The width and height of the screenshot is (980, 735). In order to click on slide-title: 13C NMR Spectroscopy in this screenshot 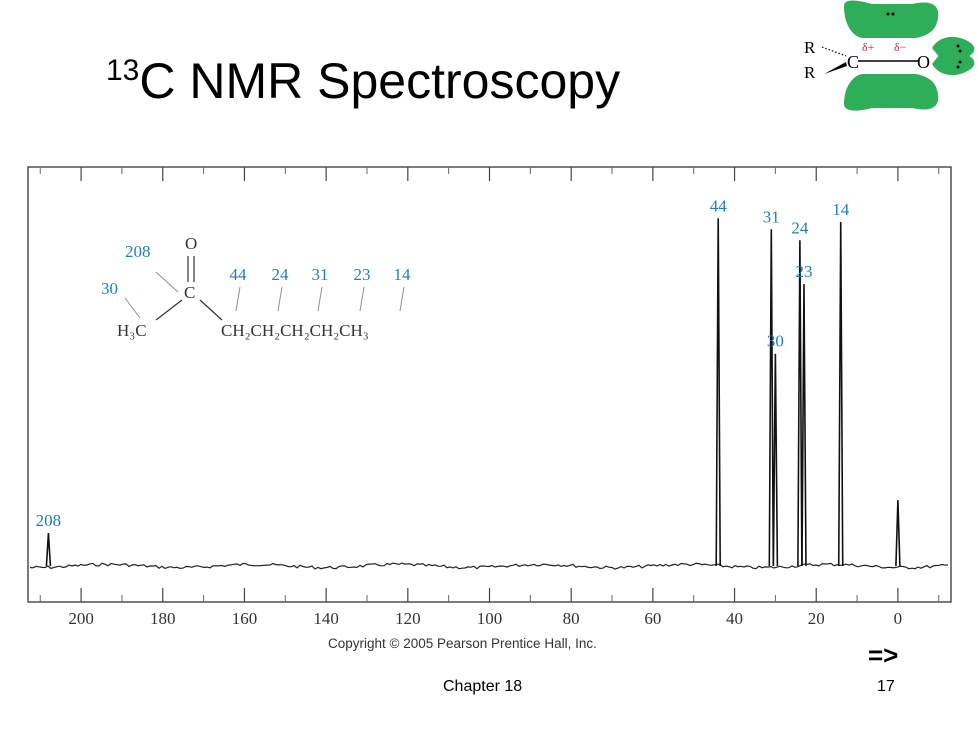, I will do `click(363, 81)`.